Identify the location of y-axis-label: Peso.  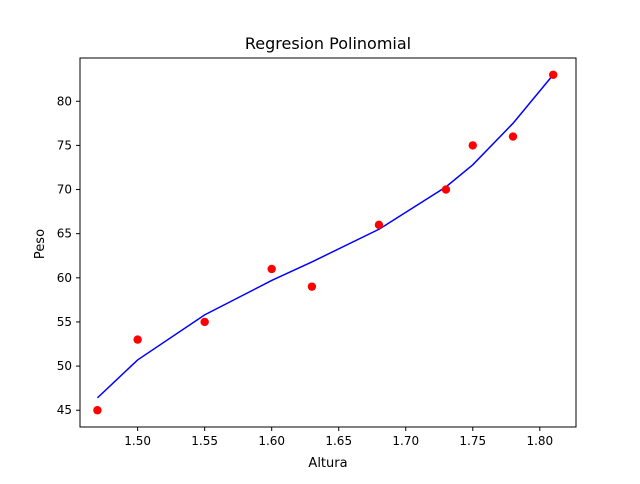
(40, 244).